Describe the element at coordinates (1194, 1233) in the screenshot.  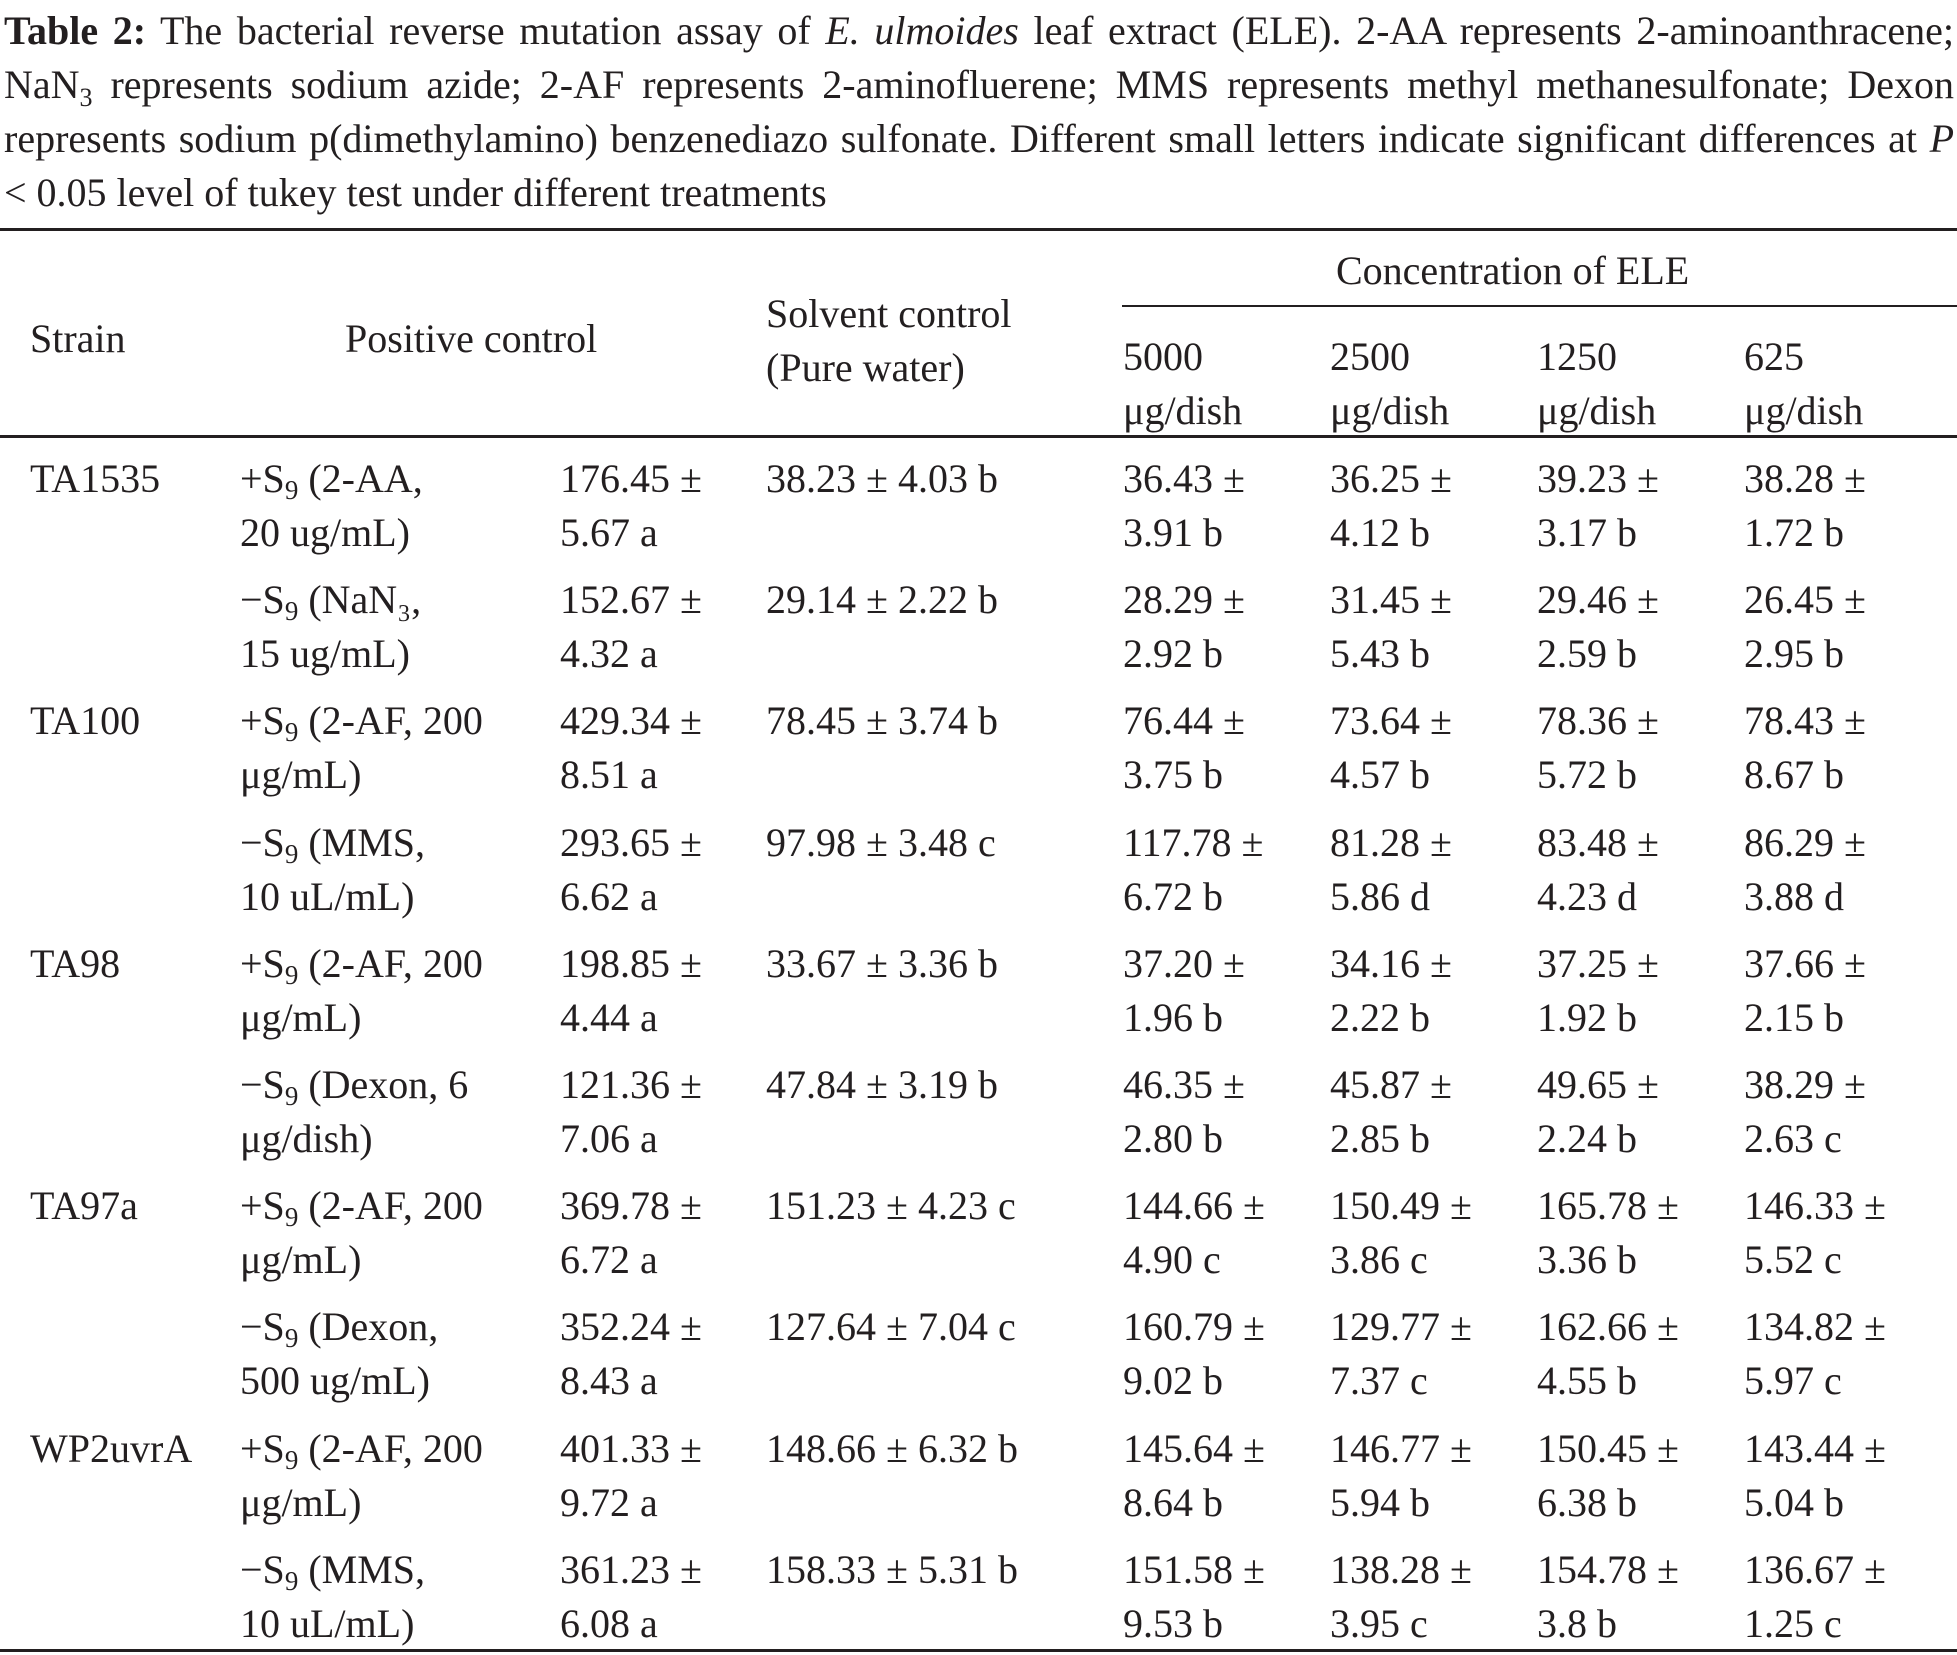
I see `cell-conc-5000: 144.66 ± 4.90 c` at that location.